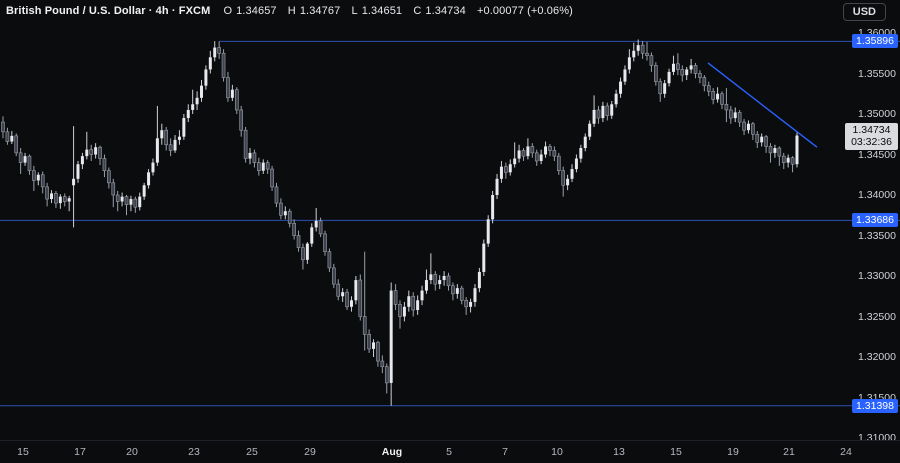 The width and height of the screenshot is (900, 463). Describe the element at coordinates (377, 11) in the screenshot. I see `ohlc-low: L 1.34651` at that location.